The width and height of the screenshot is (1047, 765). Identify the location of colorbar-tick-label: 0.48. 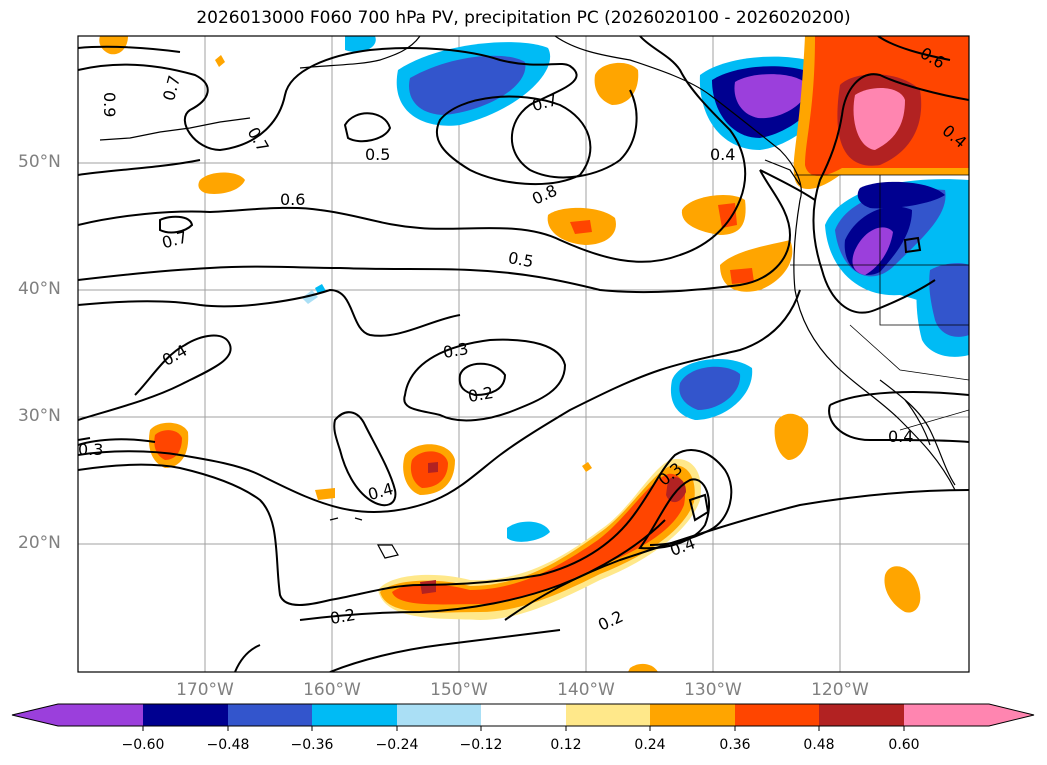
(819, 745).